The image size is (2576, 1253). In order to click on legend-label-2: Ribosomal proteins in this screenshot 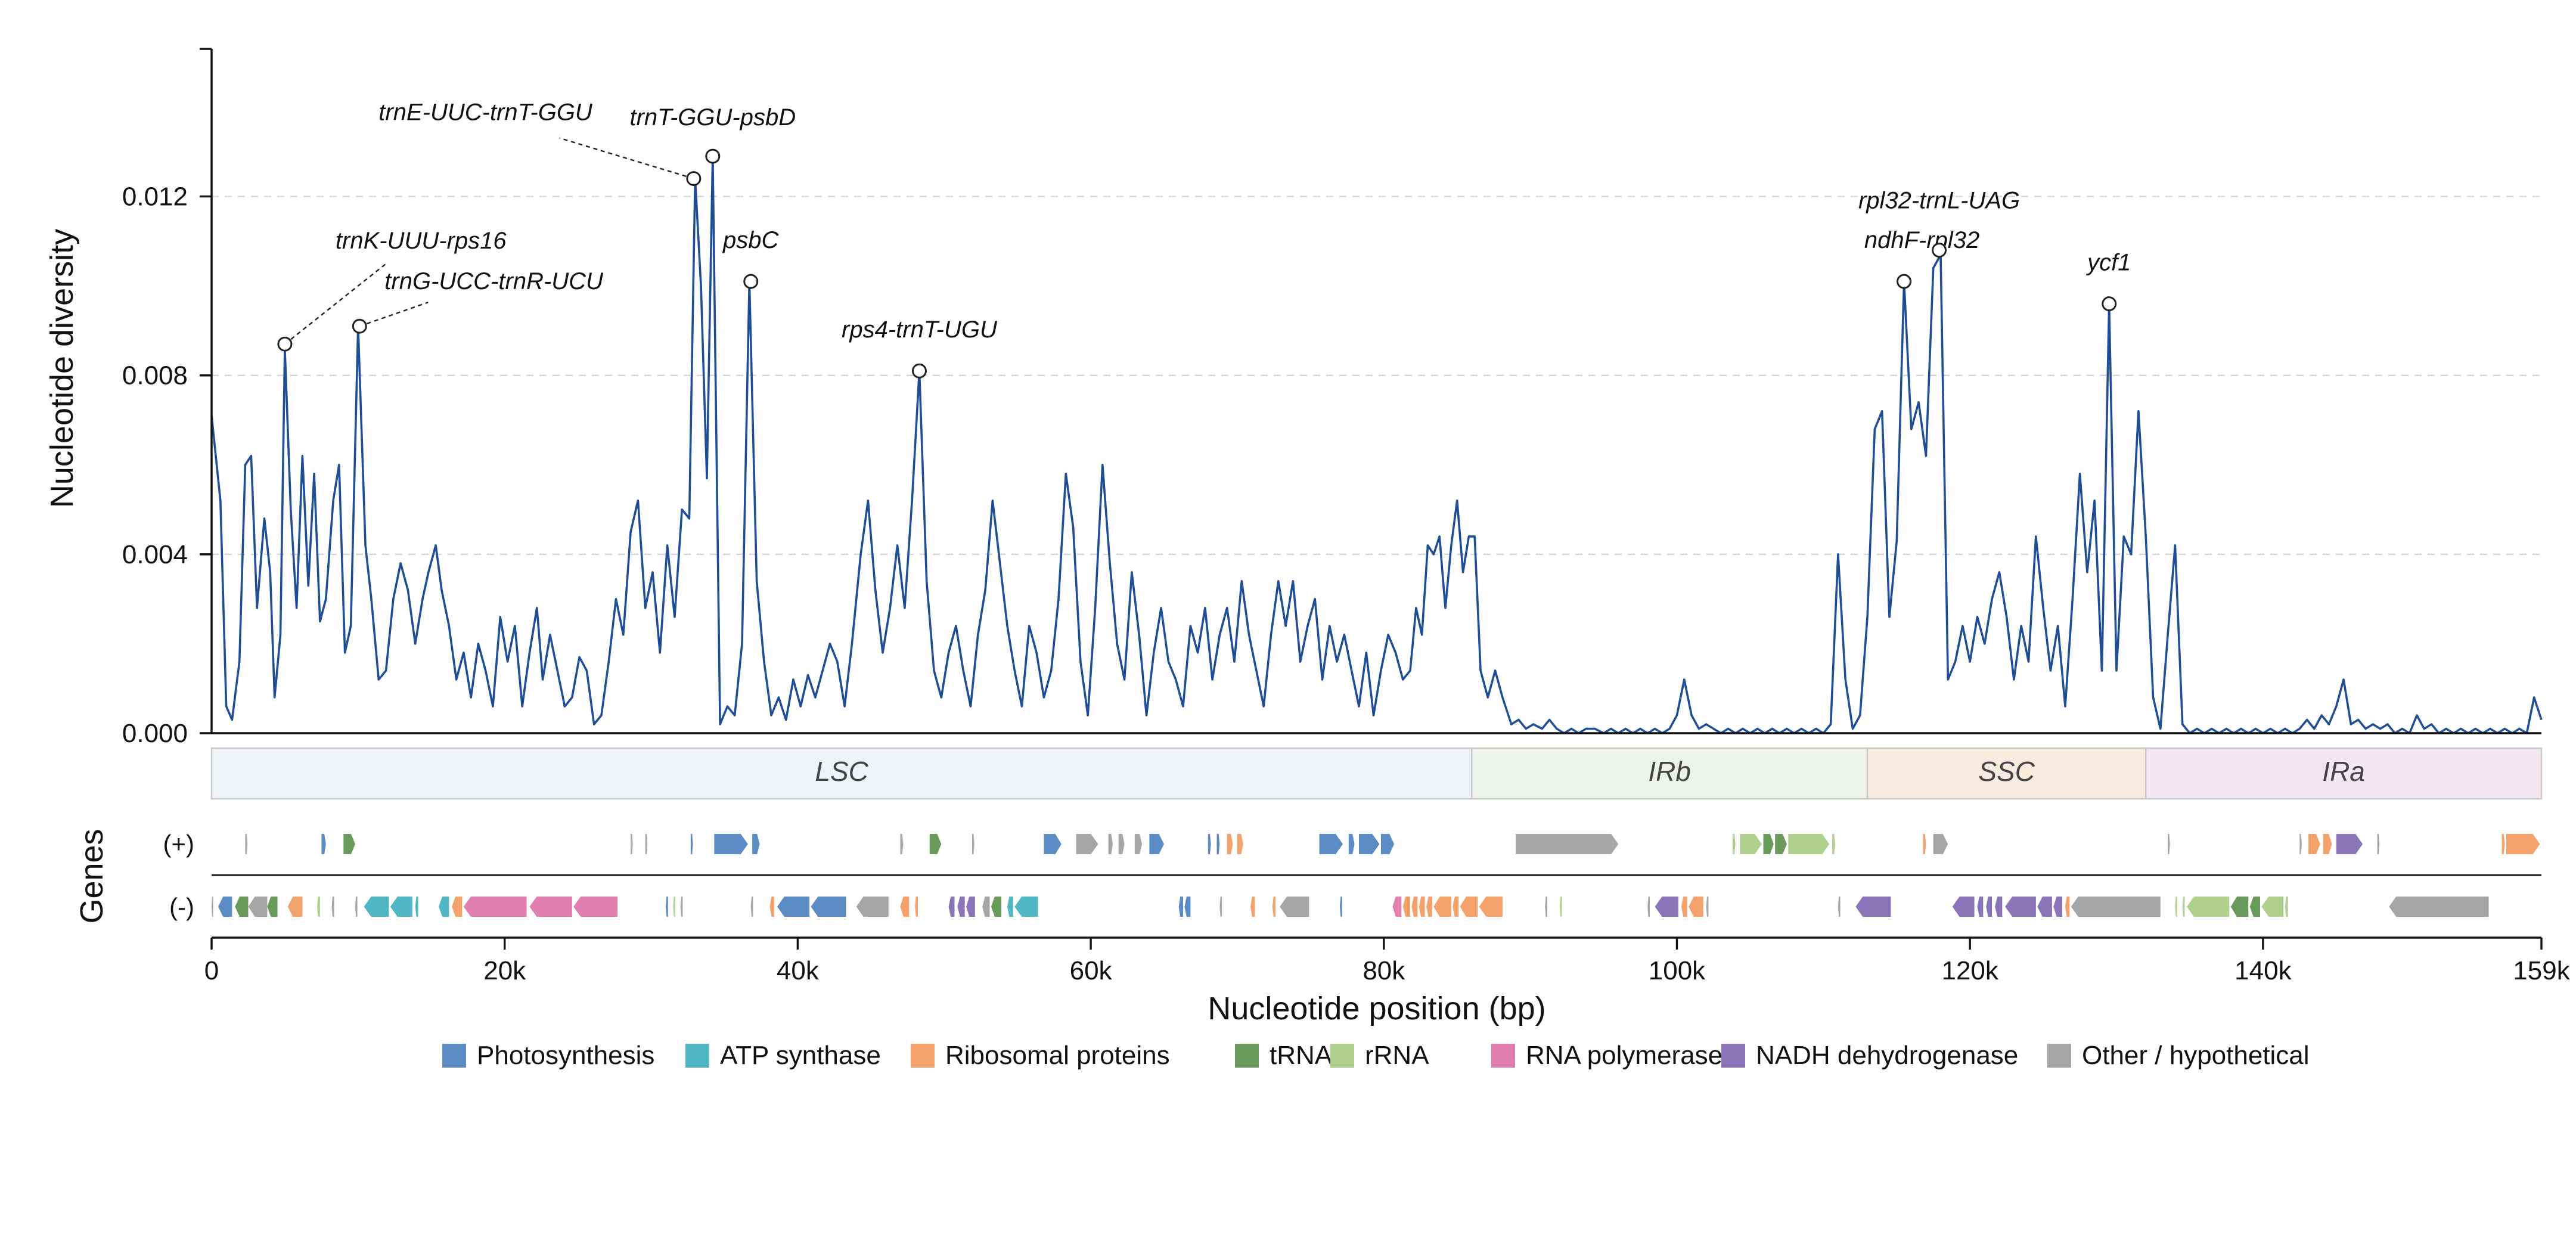, I will do `click(1058, 1055)`.